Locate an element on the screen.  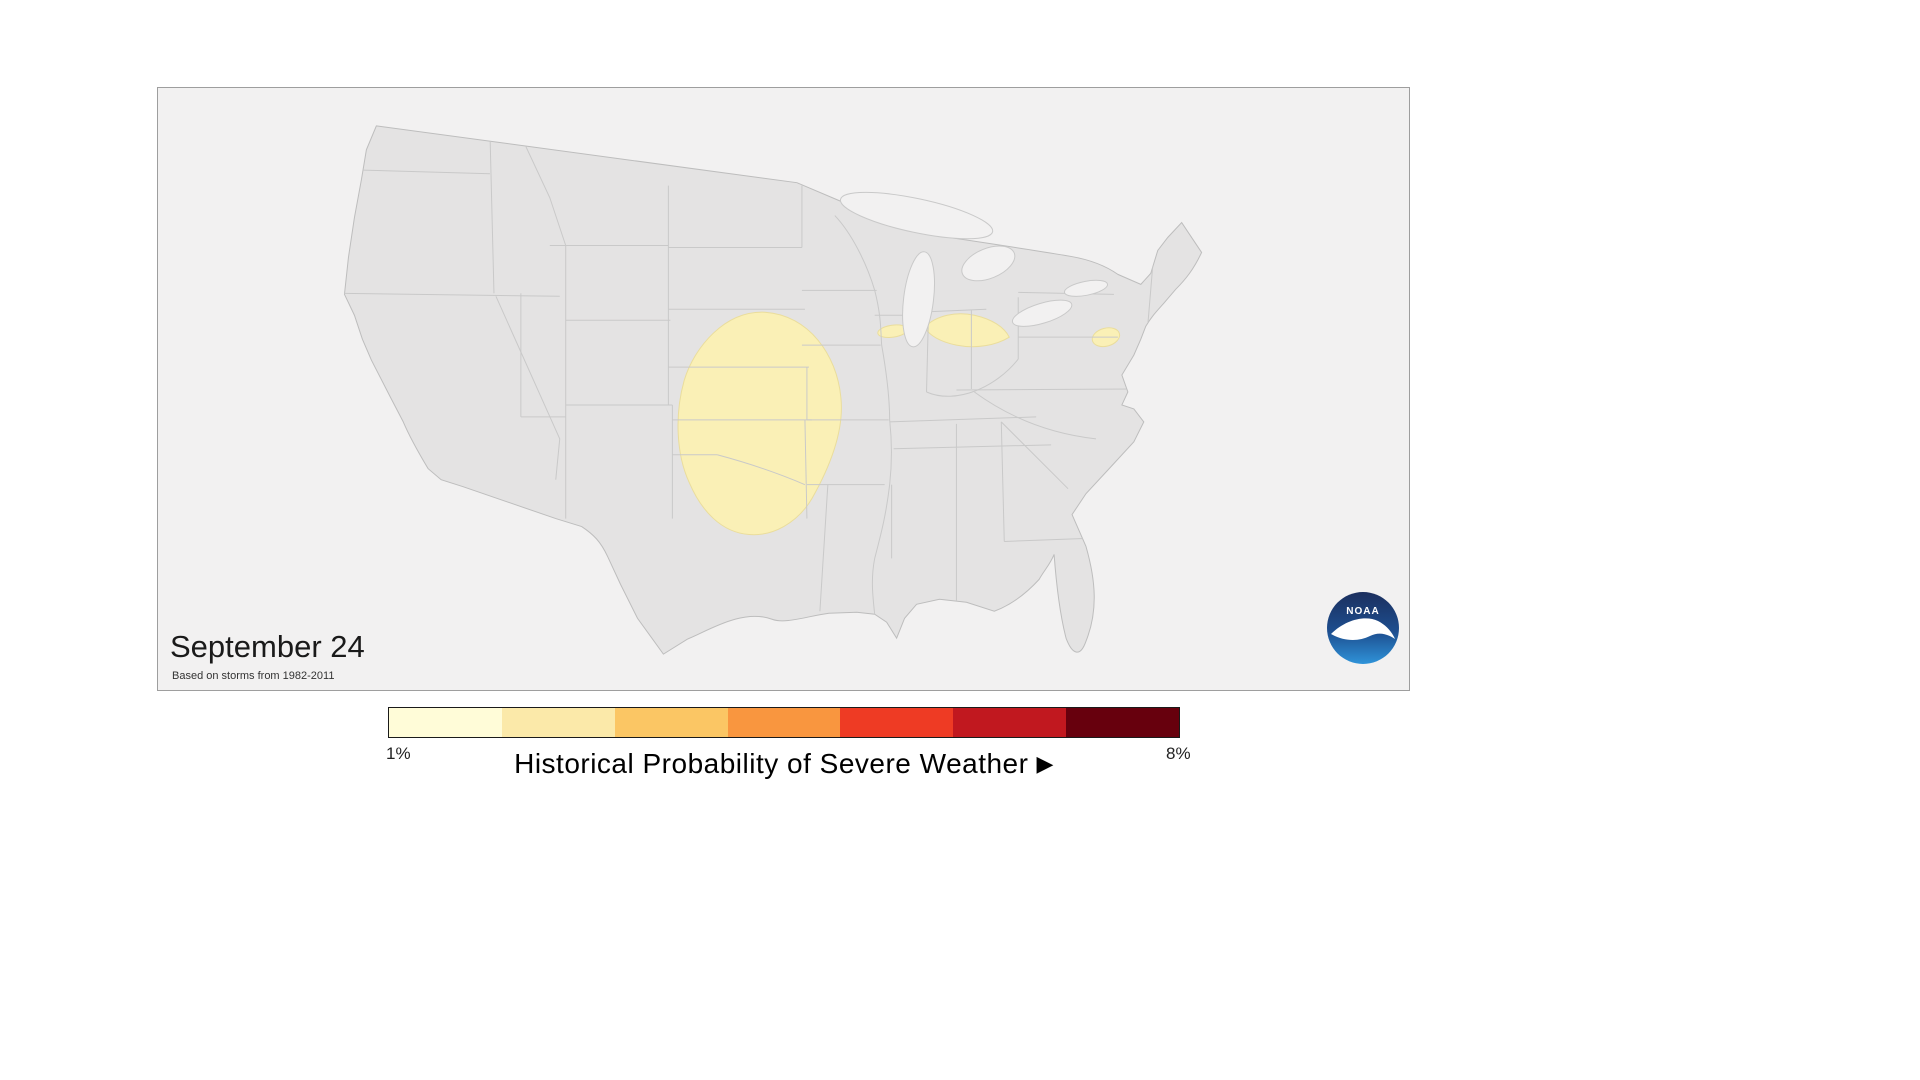
noaa-logo: NOAA is located at coordinates (1363, 628).